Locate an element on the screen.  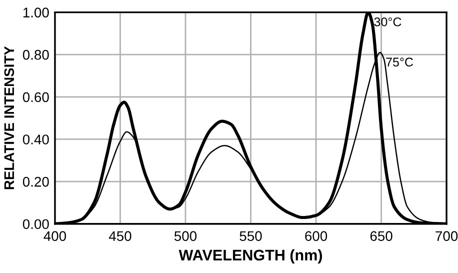
x-axis-title: WAVELENGTH (nm) is located at coordinates (250, 256).